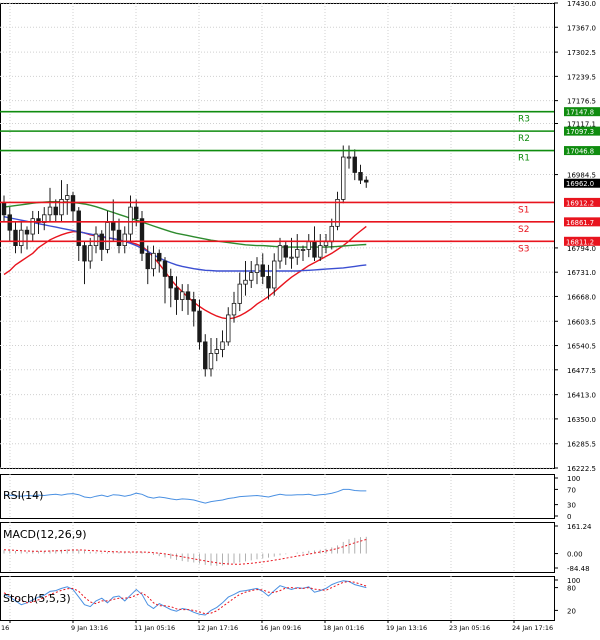 This screenshot has height=640, width=600. What do you see at coordinates (89, 628) in the screenshot?
I see `x-tick-label: 9 Jan 13:16` at bounding box center [89, 628].